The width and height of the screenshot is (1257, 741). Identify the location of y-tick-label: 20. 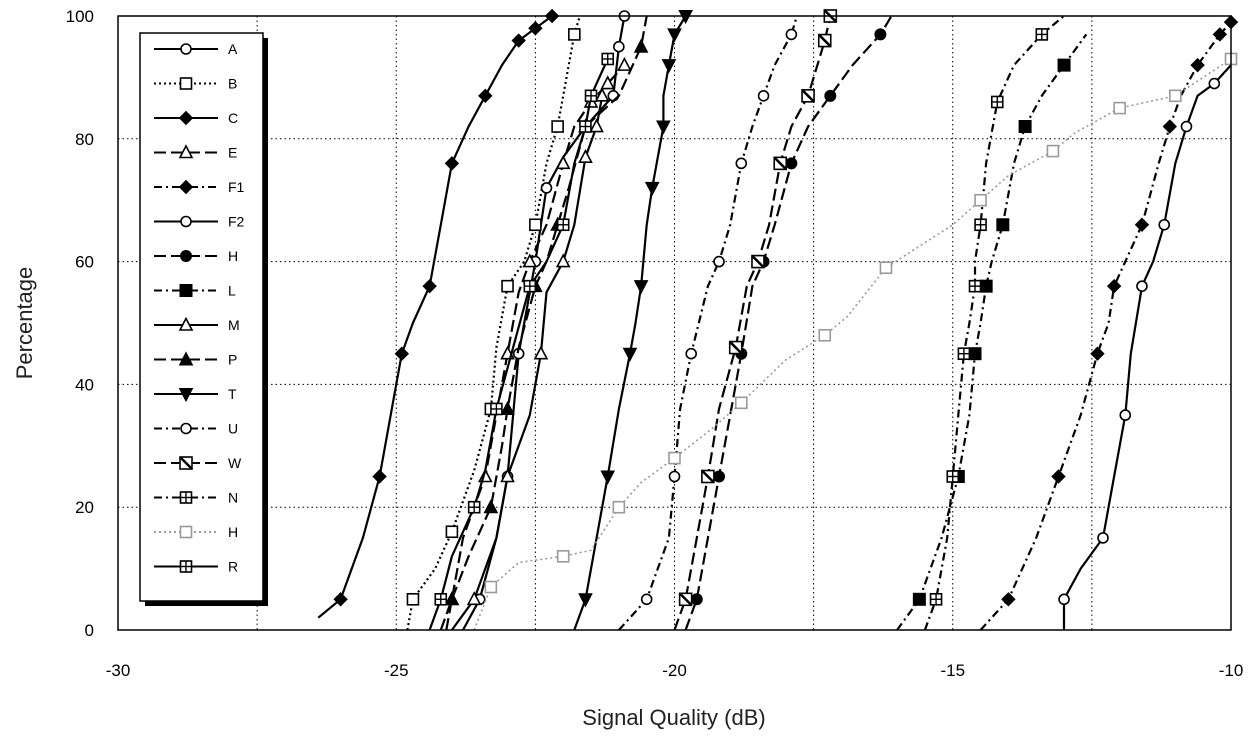
(84, 507).